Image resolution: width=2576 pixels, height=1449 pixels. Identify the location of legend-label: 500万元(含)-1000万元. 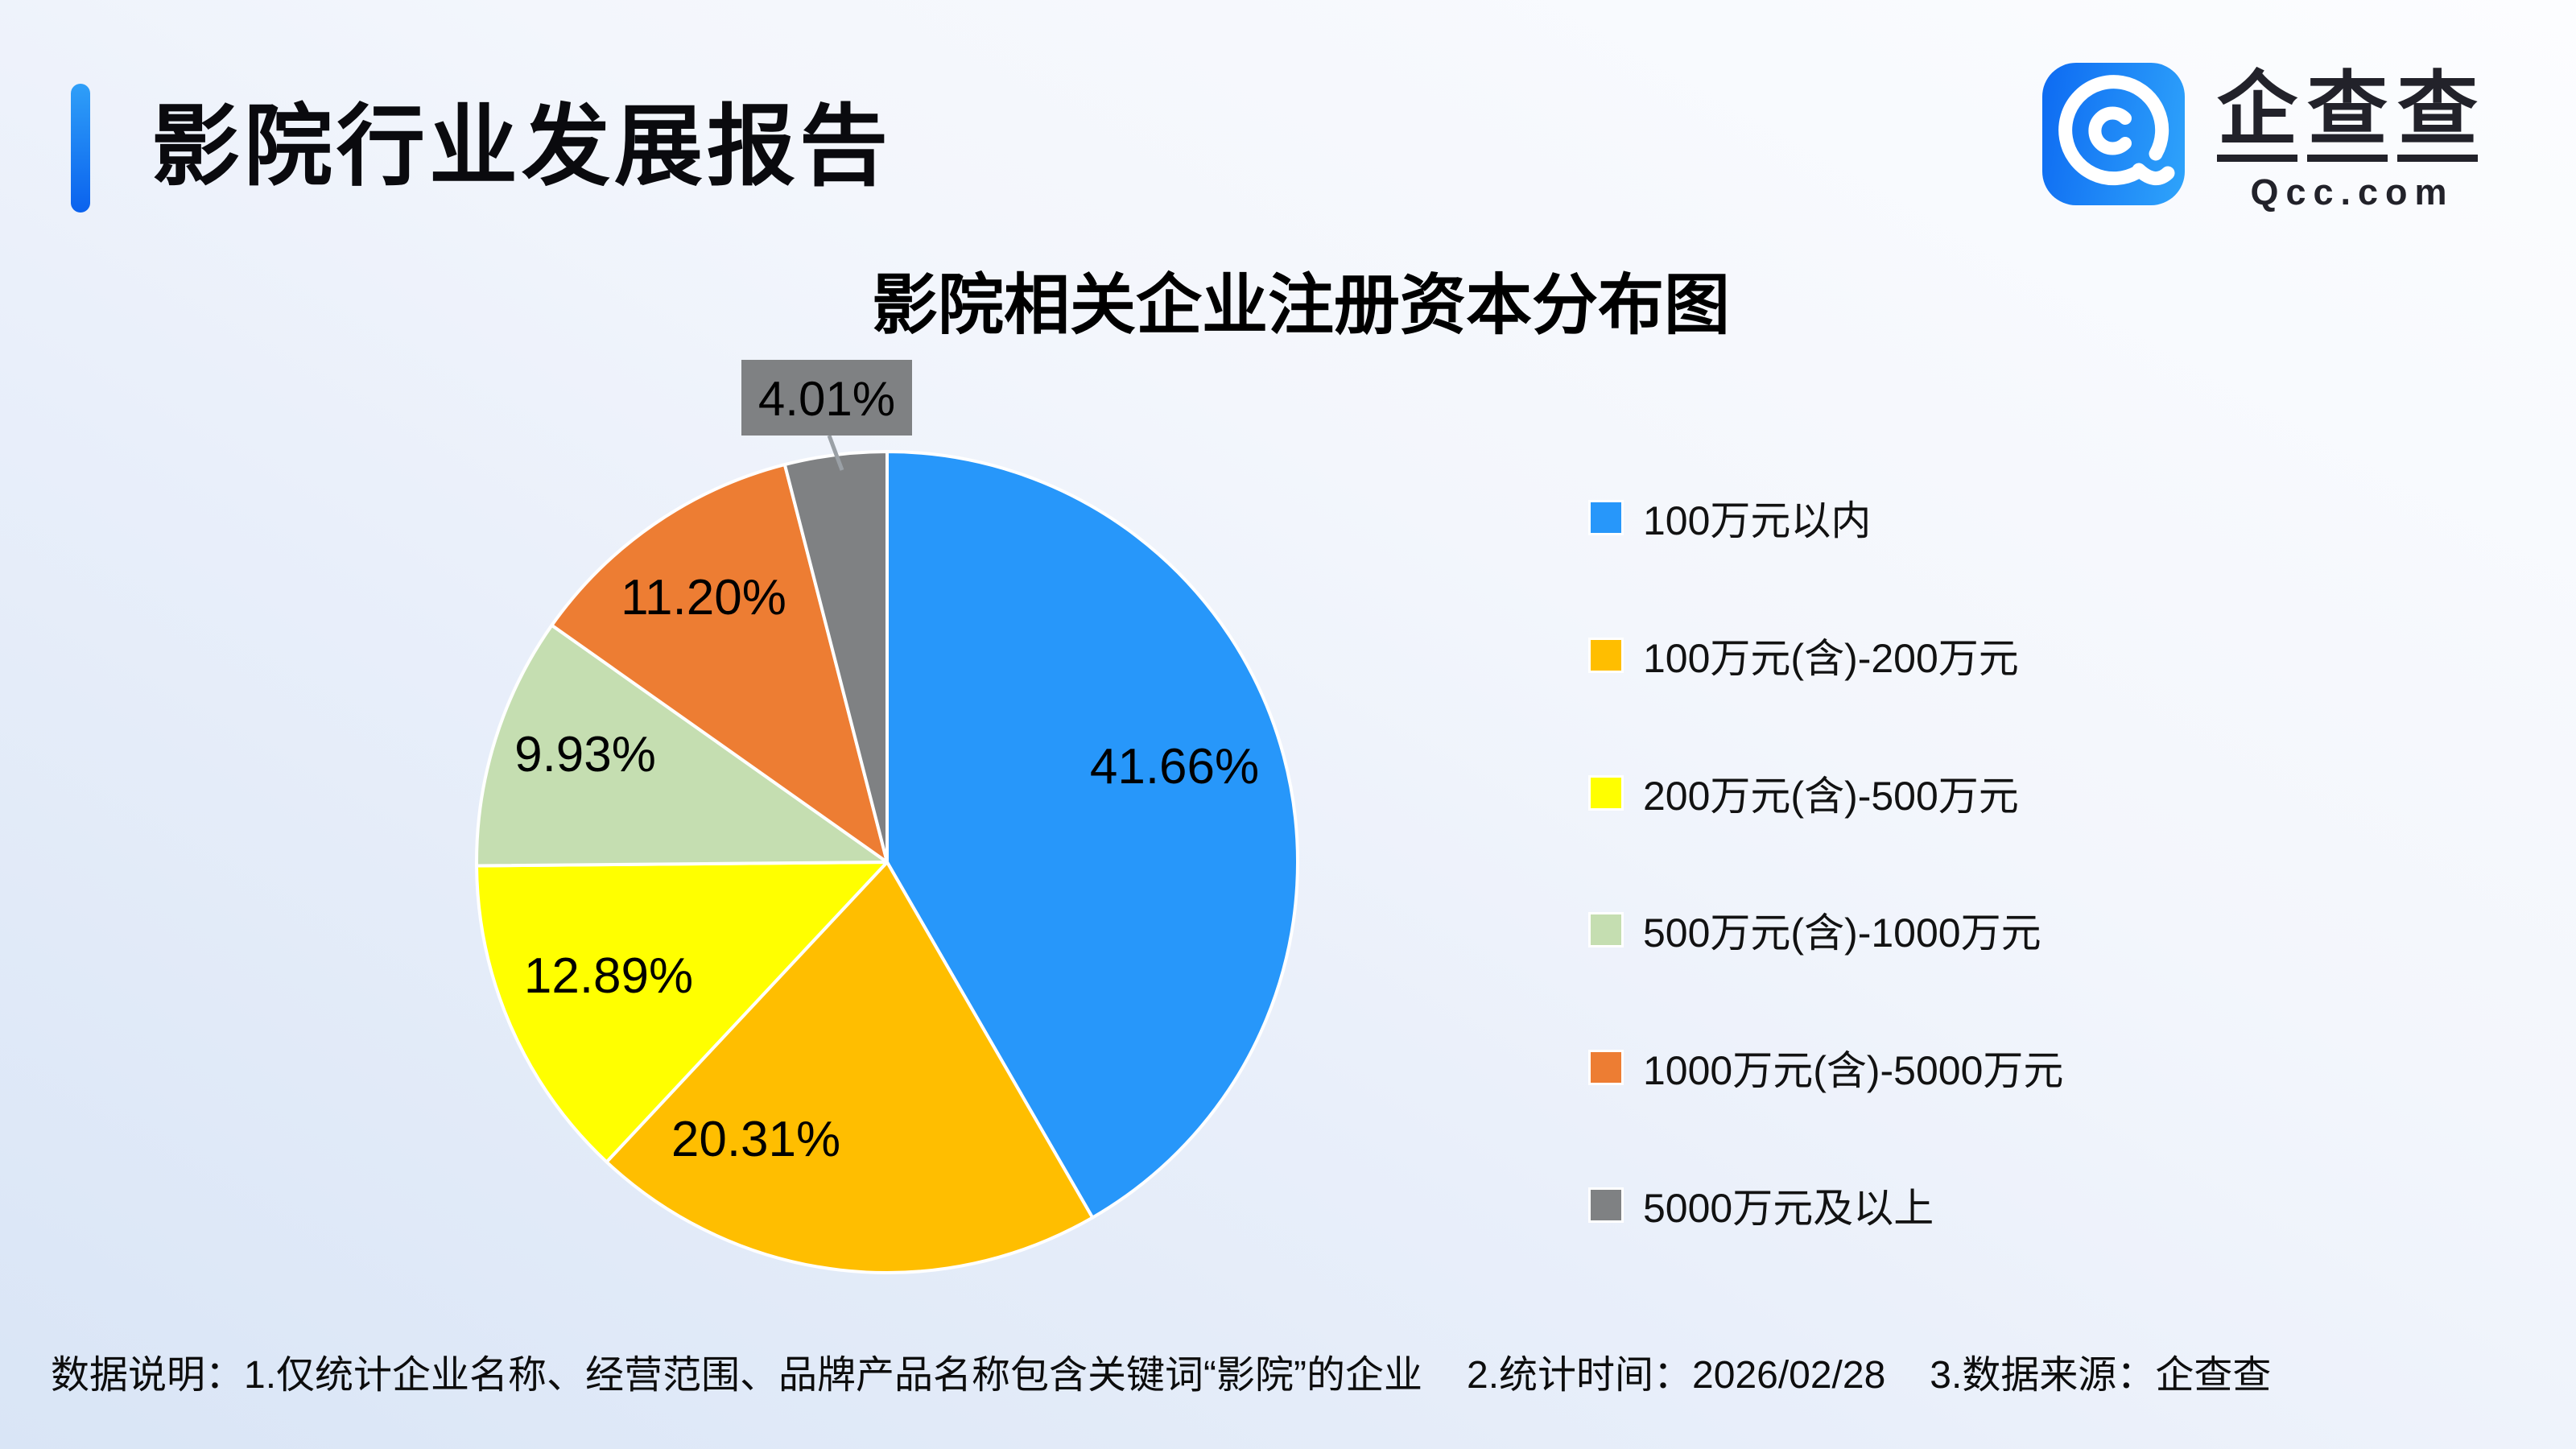
(1842, 933).